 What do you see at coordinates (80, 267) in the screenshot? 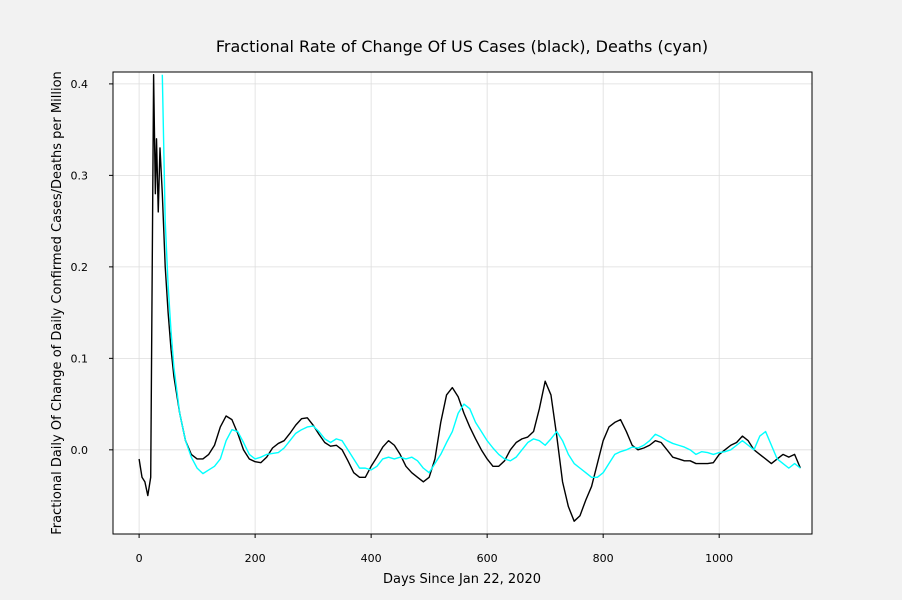
I see `y-tick-label: 0.2` at bounding box center [80, 267].